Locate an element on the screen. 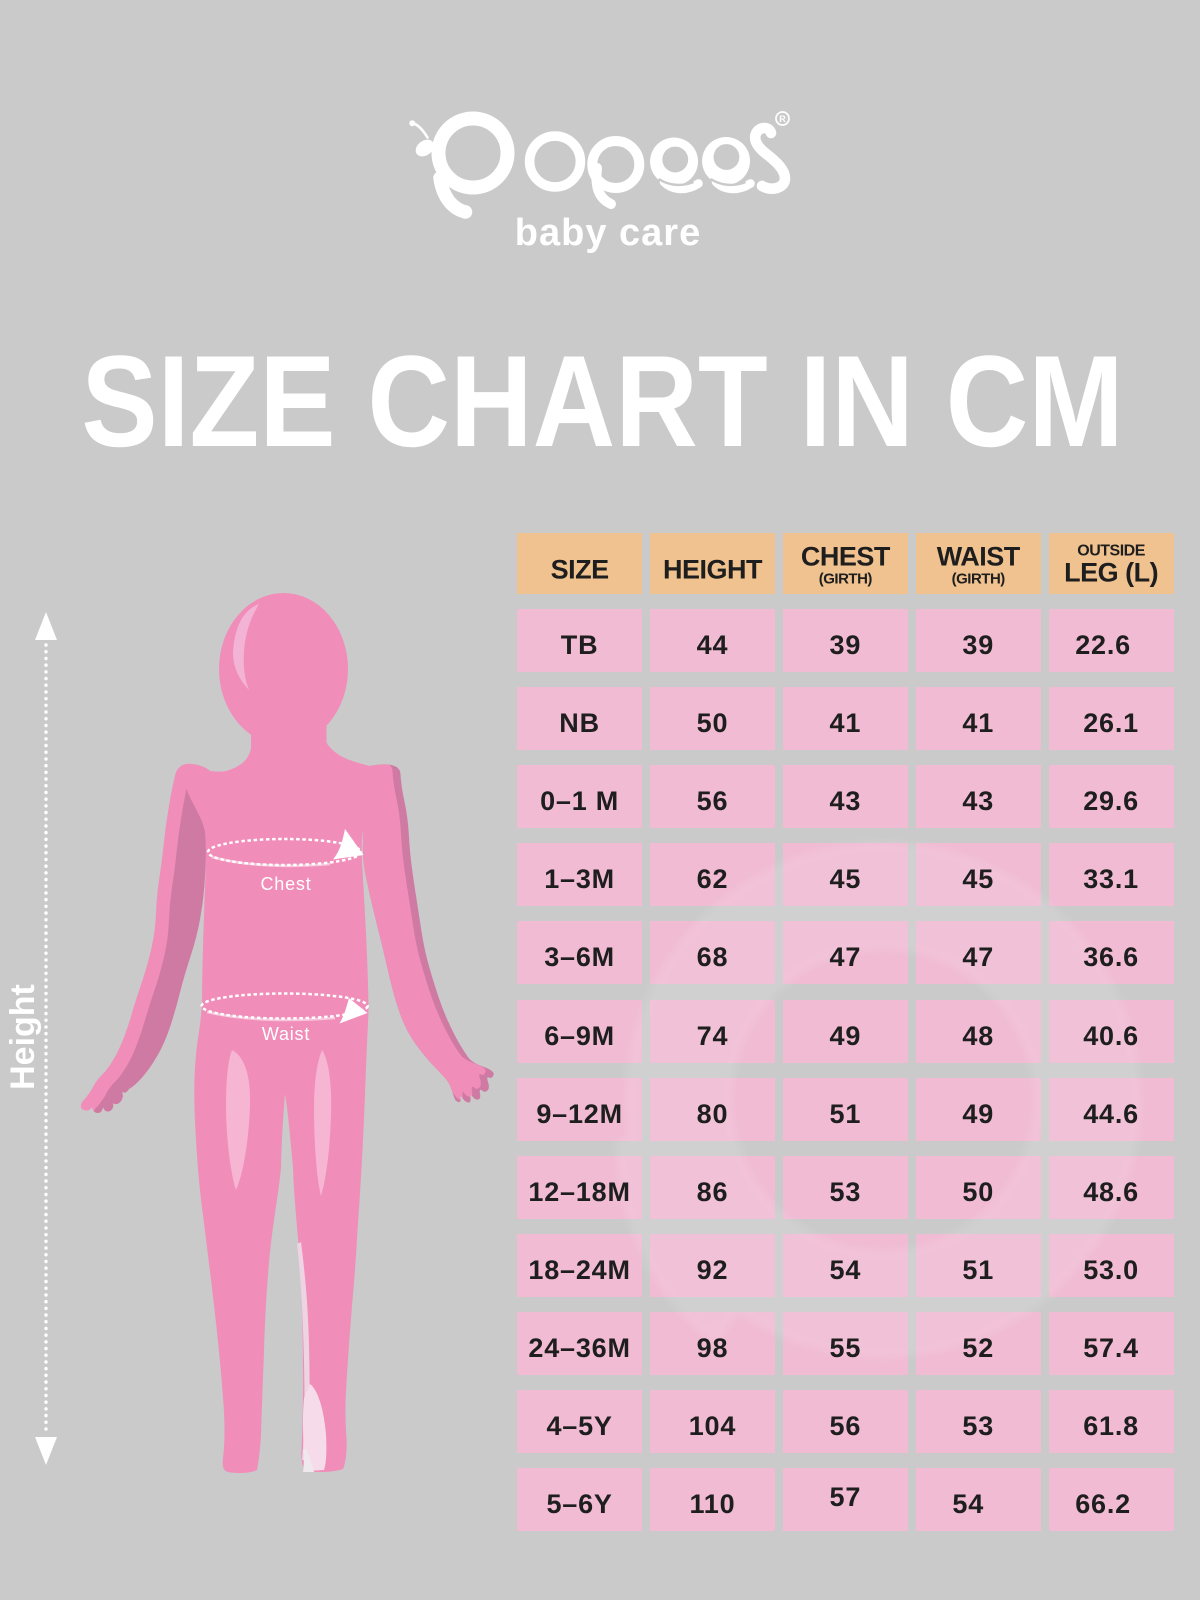  svg-text: Height is located at coordinates (23, 1037).